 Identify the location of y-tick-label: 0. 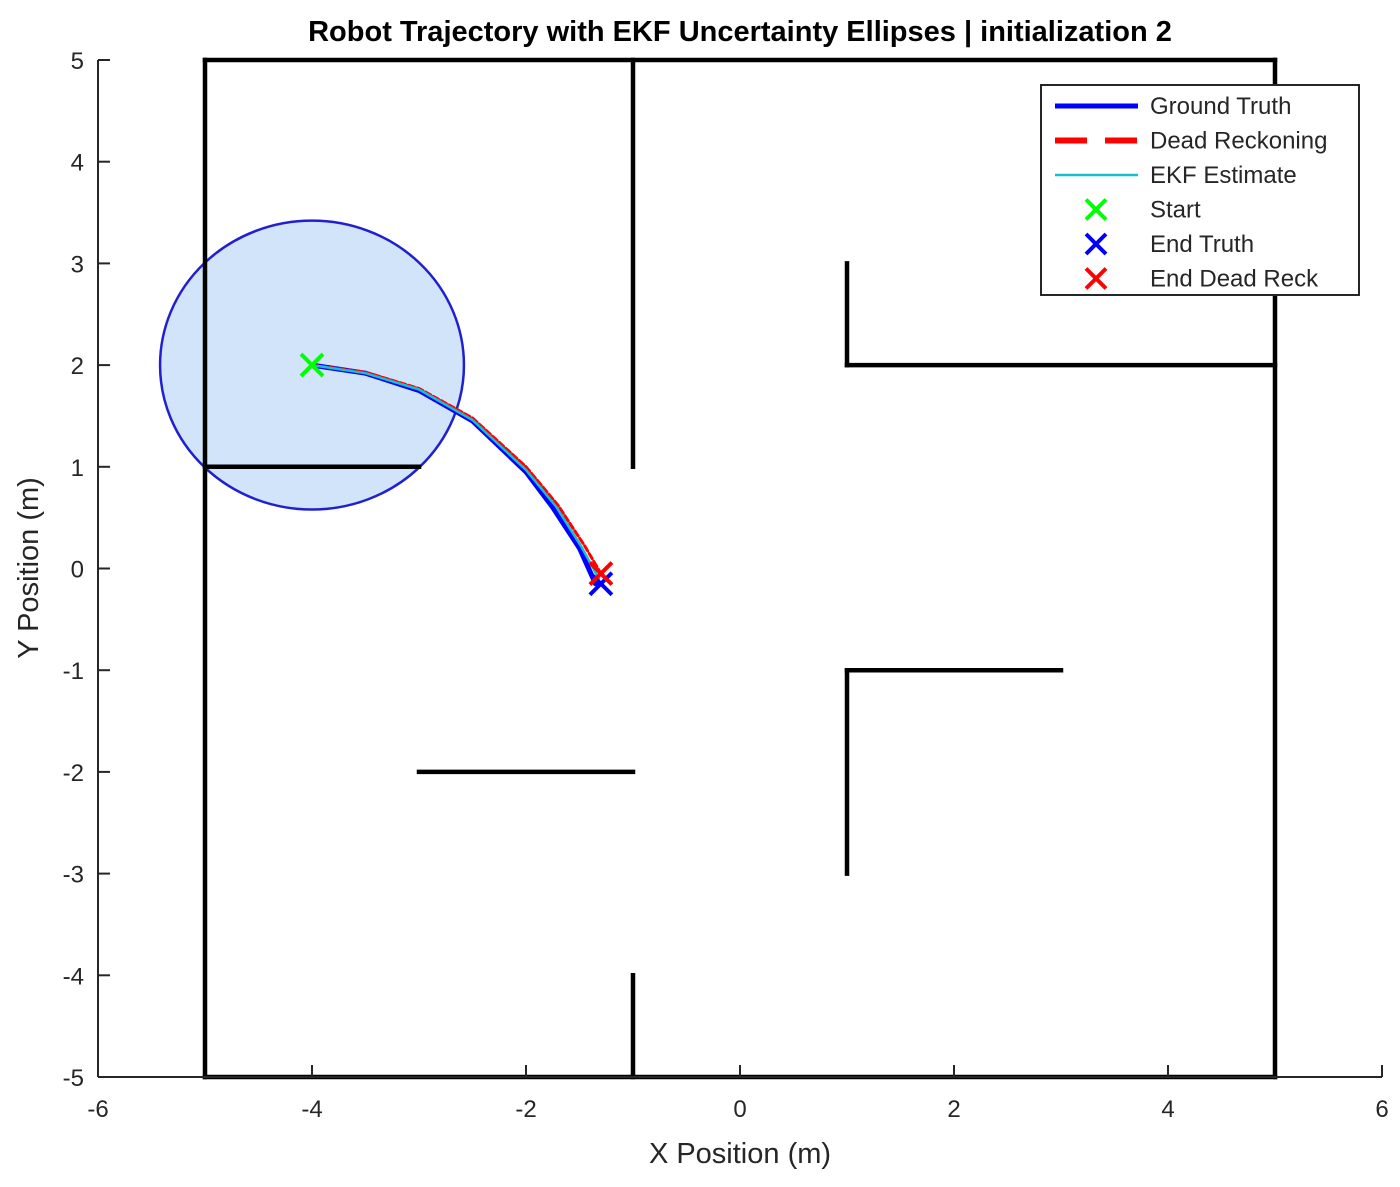
(77, 570).